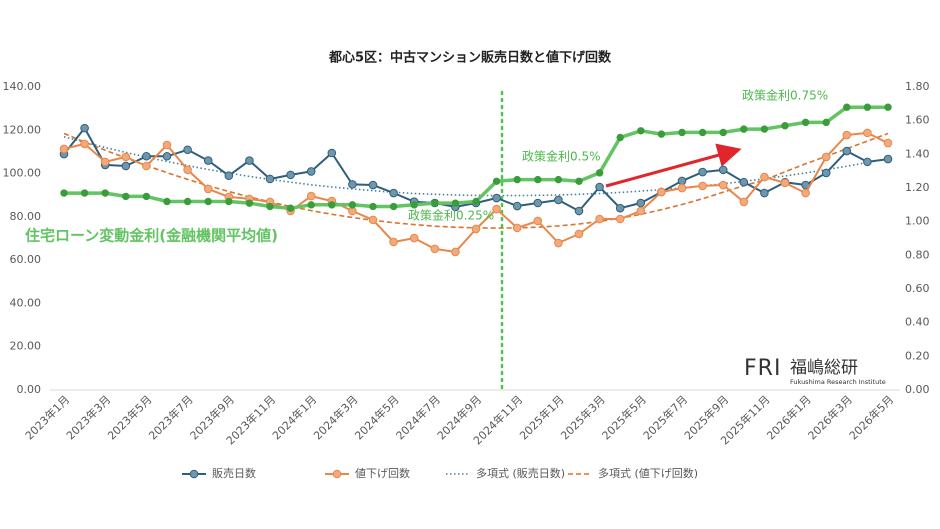 This screenshot has height=529, width=940. What do you see at coordinates (22, 86) in the screenshot?
I see `y-tick-label: 140.00` at bounding box center [22, 86].